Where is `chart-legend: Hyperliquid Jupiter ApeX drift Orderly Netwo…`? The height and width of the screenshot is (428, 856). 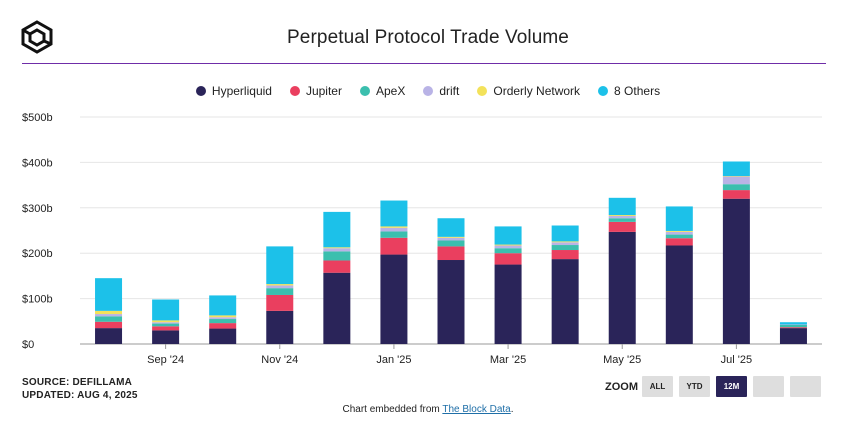
chart-legend: Hyperliquid Jupiter ApeX drift Orderly Netwo… is located at coordinates (428, 91).